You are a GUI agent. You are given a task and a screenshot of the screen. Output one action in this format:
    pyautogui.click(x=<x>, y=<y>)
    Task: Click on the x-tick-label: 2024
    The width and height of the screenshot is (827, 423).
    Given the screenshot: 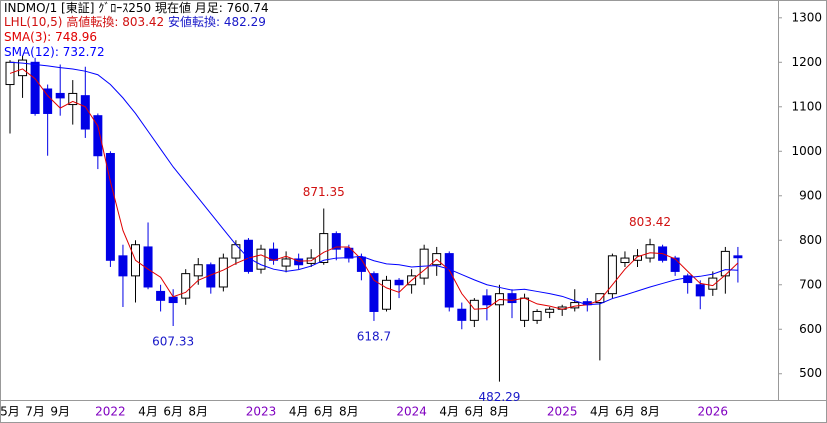 What is the action you would take?
    pyautogui.click(x=411, y=412)
    